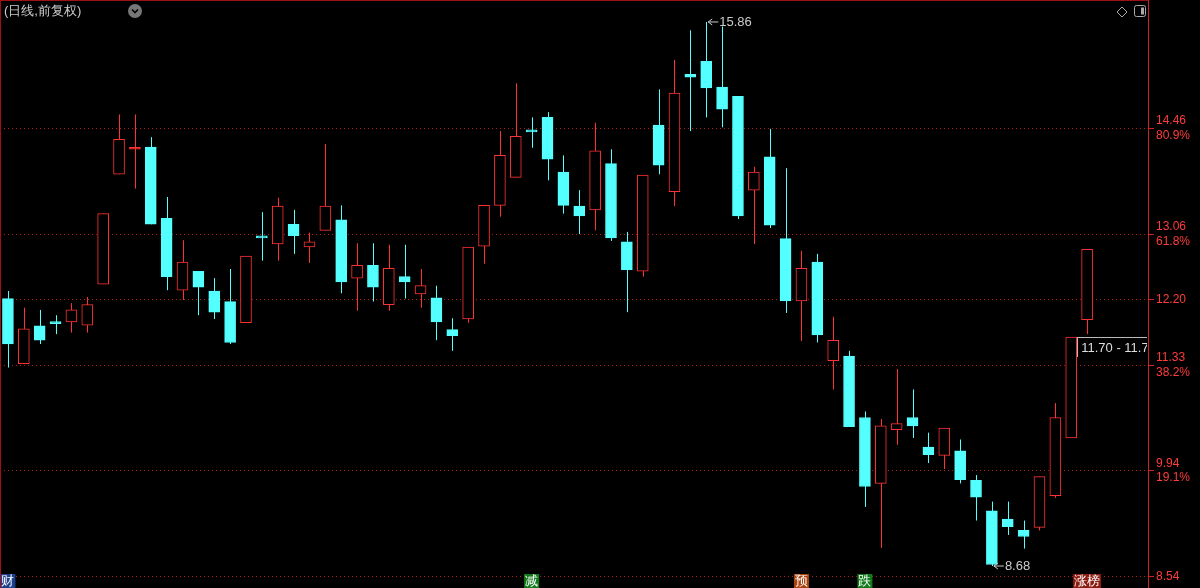 The height and width of the screenshot is (588, 1200). I want to click on annotation: 跌, so click(865, 580).